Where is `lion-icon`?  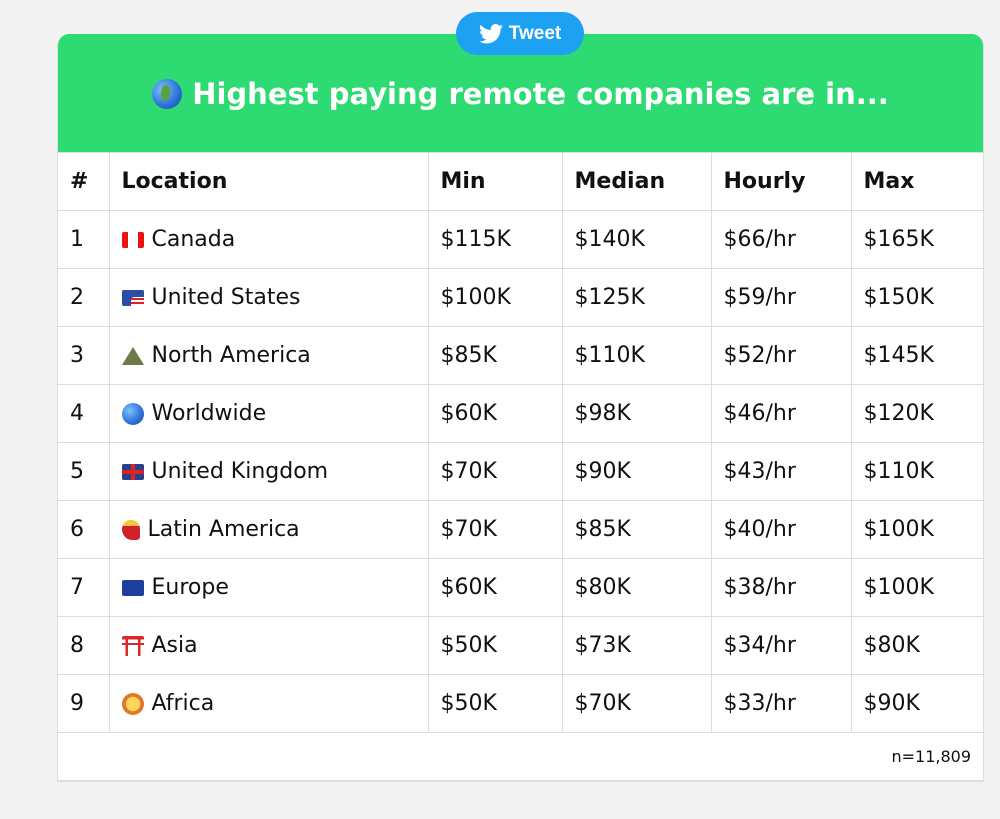 lion-icon is located at coordinates (132, 703).